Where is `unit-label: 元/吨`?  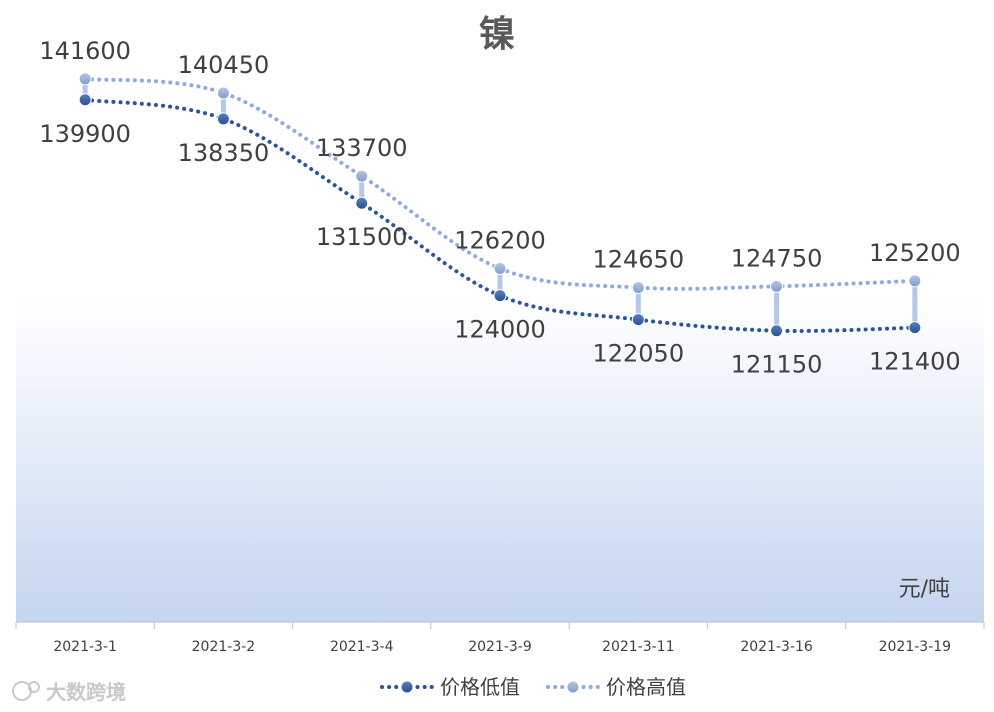
unit-label: 元/吨 is located at coordinates (924, 589).